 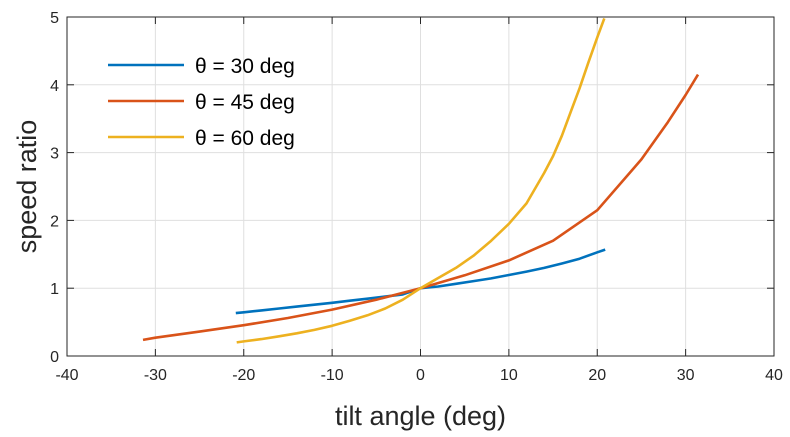 I want to click on x-tick-label: 20, so click(x=597, y=375).